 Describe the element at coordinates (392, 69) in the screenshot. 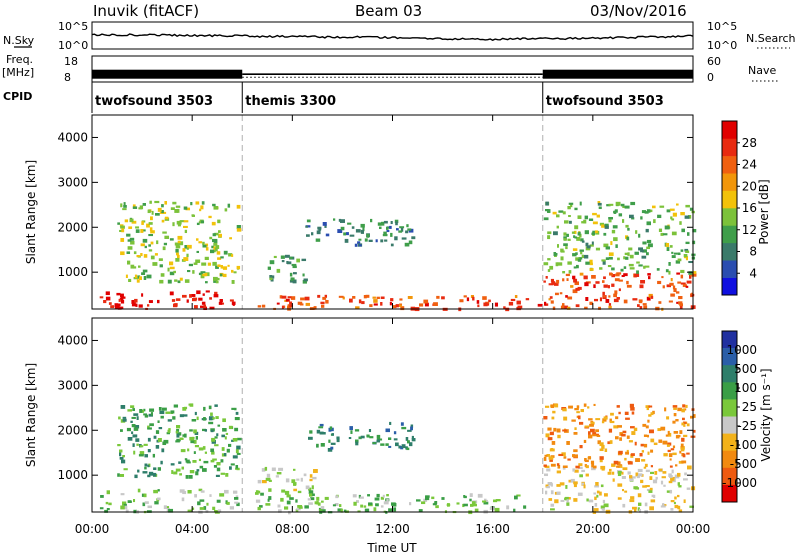

I see `freq-panel-frame` at that location.